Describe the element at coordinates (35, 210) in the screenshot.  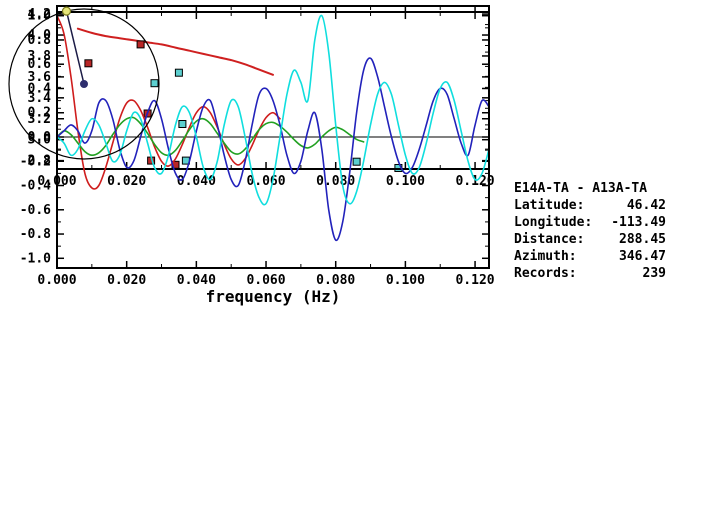
I see `correlation-ytick-label: -0.6` at that location.